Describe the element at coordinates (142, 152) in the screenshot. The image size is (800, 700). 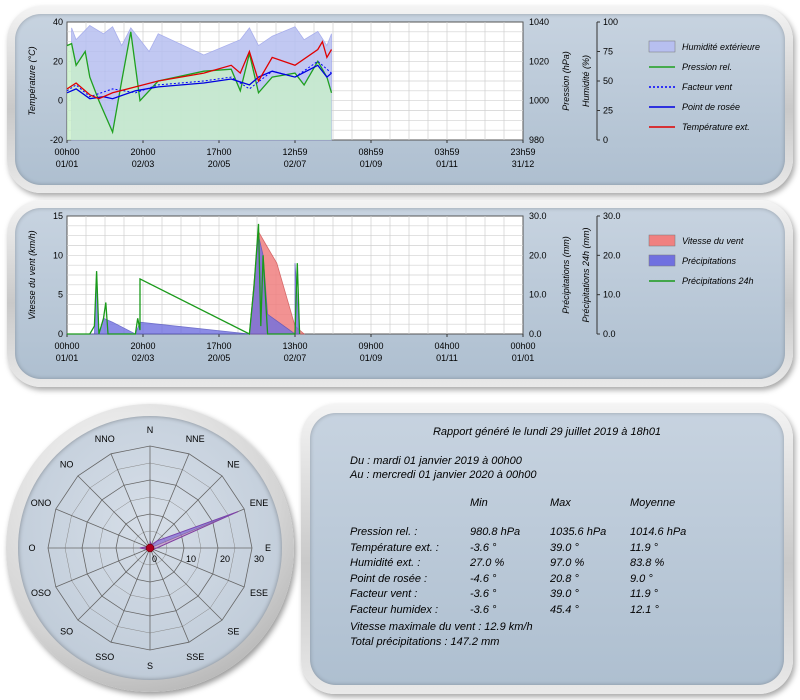
I see `x-tick-label-time: 20h00` at that location.